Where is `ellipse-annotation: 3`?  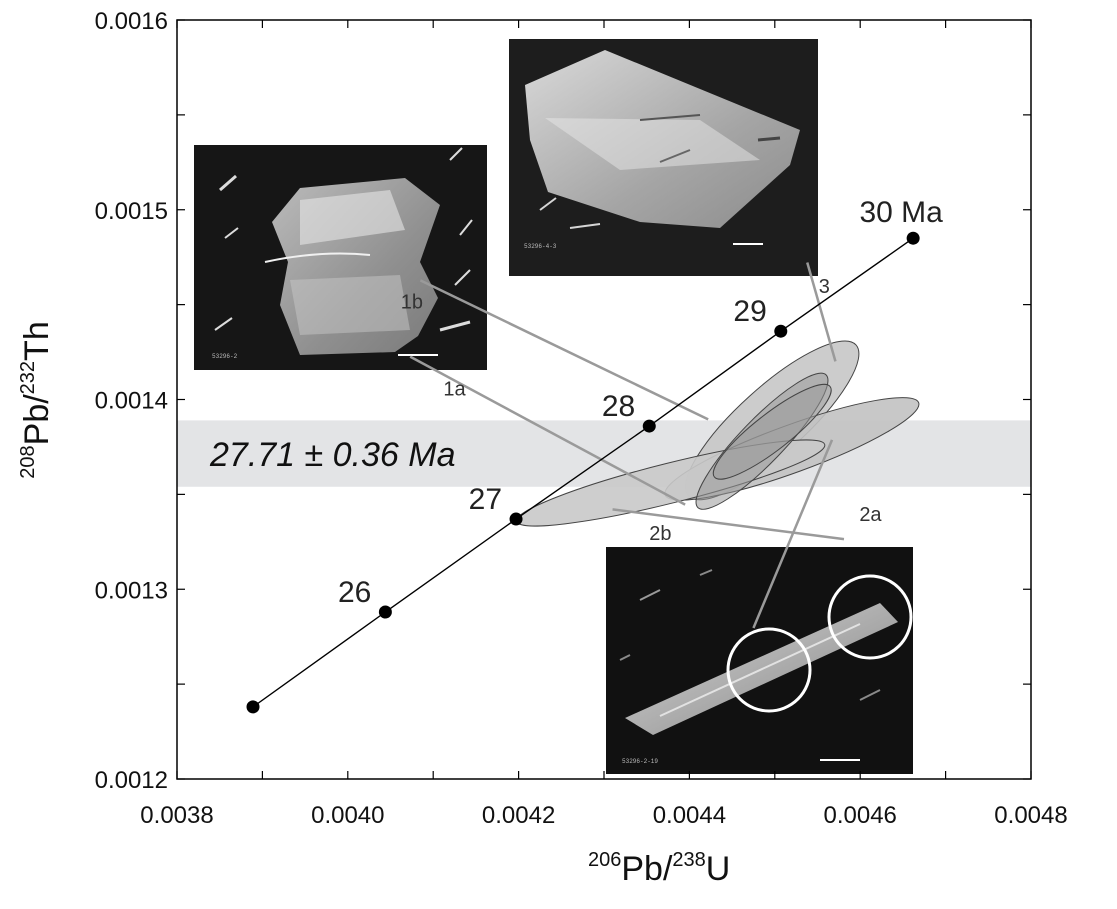
ellipse-annotation: 3 is located at coordinates (824, 287).